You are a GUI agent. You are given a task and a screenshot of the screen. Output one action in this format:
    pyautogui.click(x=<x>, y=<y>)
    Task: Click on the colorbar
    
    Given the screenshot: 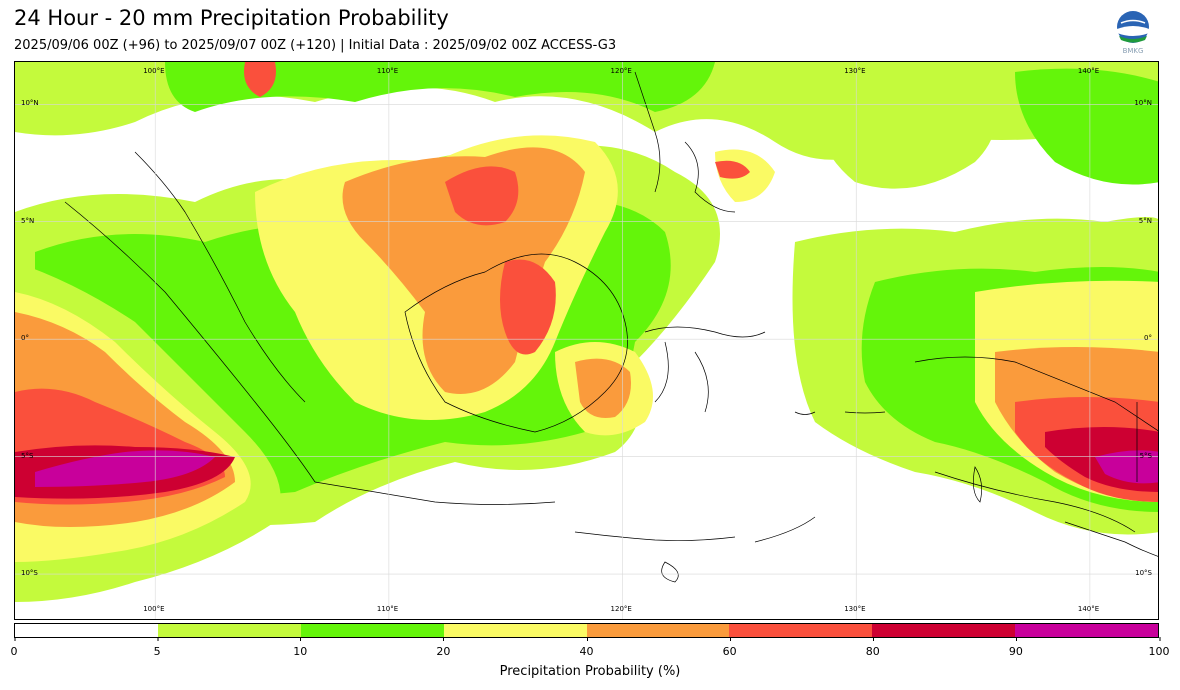 What is the action you would take?
    pyautogui.click(x=586, y=630)
    